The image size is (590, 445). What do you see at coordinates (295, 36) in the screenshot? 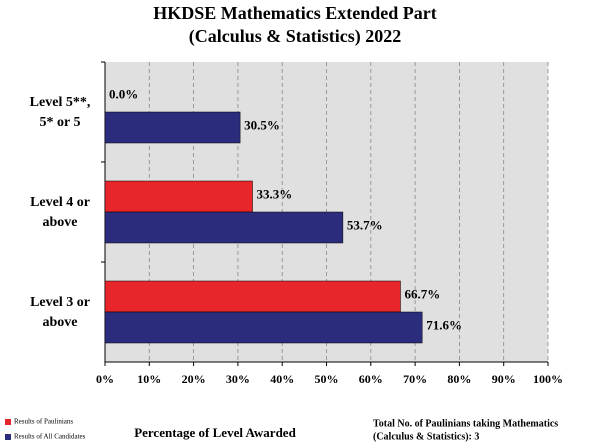
I see `chart-title: (Calculus & Statistics) 2022` at bounding box center [295, 36].